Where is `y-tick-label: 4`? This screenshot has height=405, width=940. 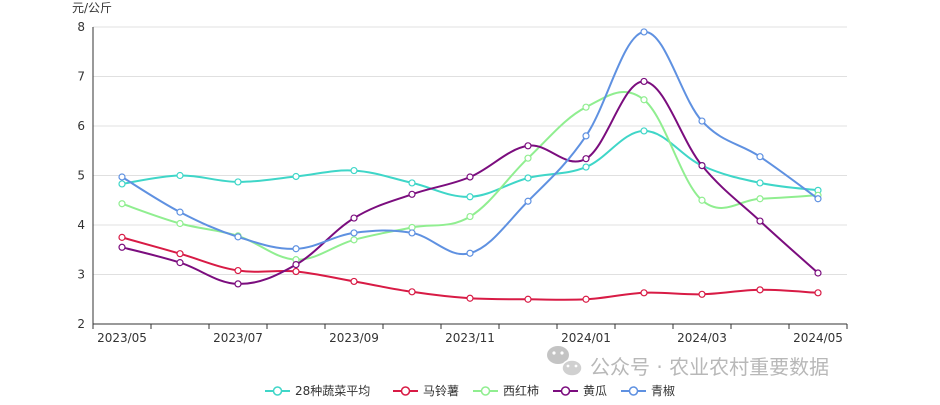 y-tick-label: 4 is located at coordinates (81, 225).